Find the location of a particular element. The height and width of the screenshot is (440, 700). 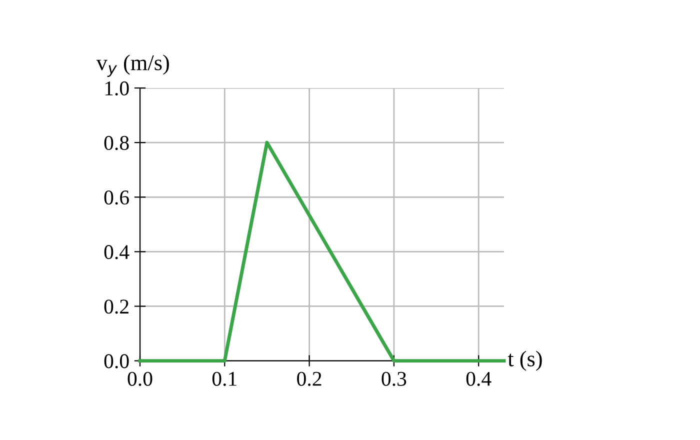

y-tick-label: 0.8 is located at coordinates (116, 143).